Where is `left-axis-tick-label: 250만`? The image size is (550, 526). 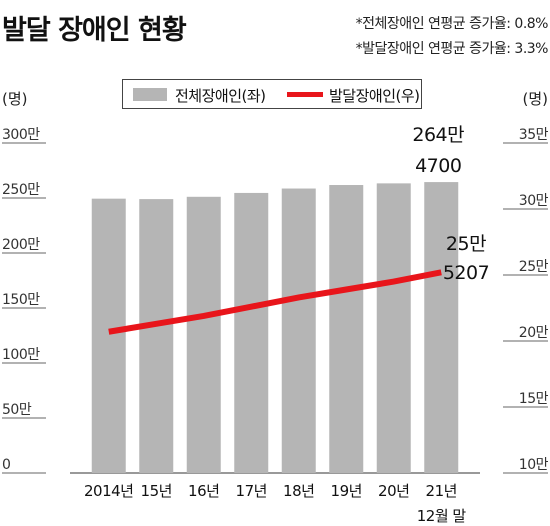
left-axis-tick-label: 250만 is located at coordinates (21, 190).